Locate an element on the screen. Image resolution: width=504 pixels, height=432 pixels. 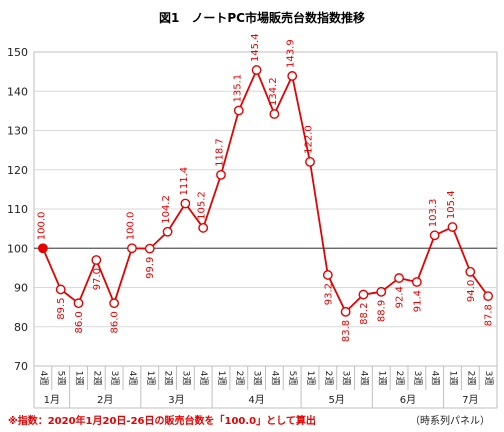
data-label: 134.2 is located at coordinates (273, 91).